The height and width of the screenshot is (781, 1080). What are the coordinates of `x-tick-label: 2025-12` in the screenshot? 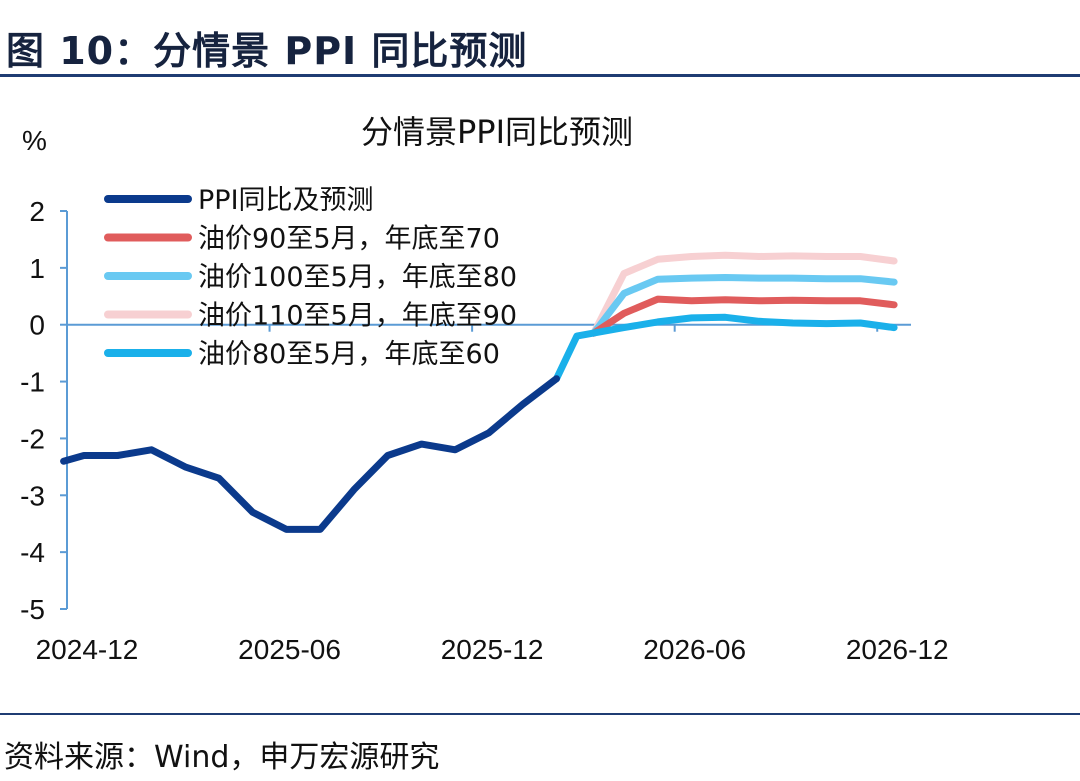 It's located at (492, 649).